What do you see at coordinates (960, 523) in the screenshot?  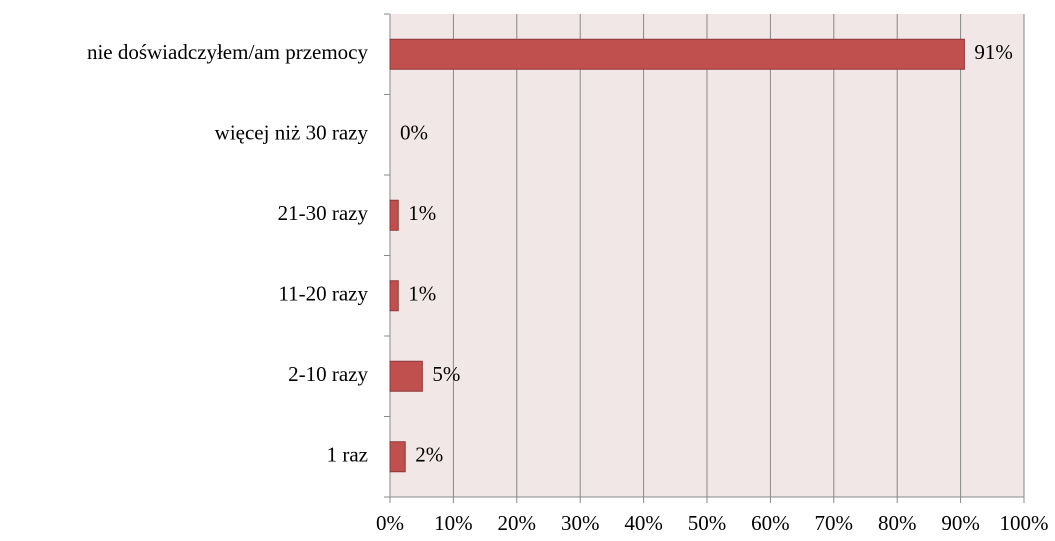 I see `x-tick-label: 90%` at bounding box center [960, 523].